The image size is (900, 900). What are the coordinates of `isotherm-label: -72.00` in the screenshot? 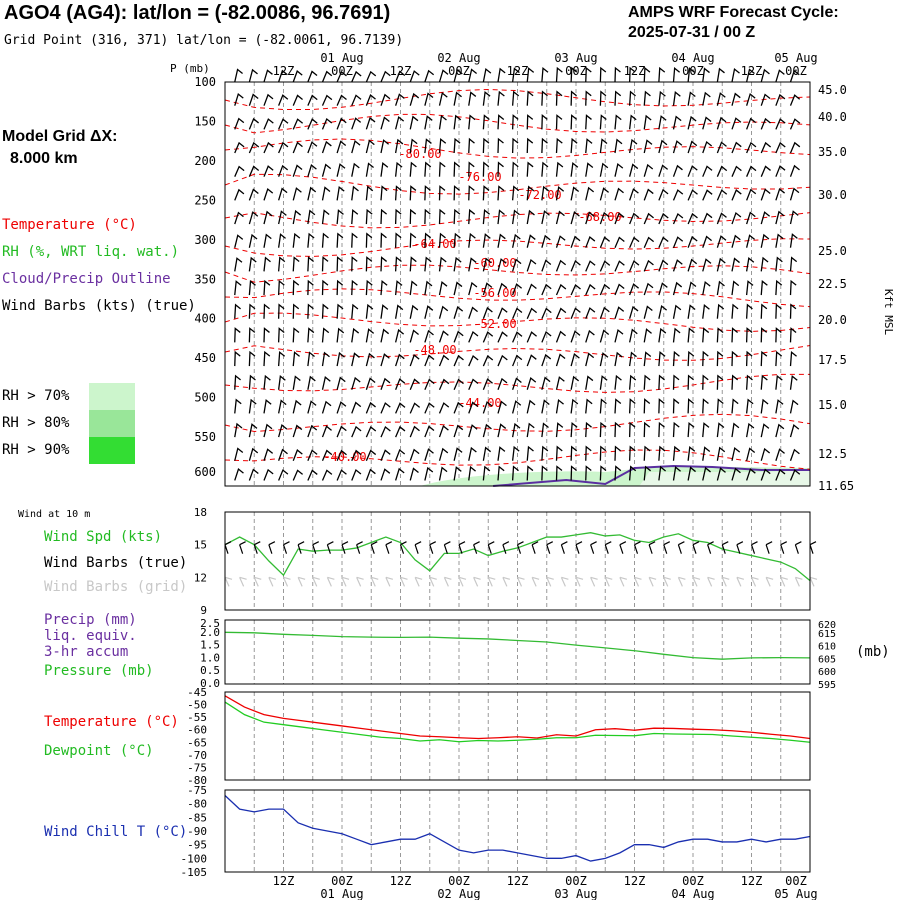 It's located at (539, 195).